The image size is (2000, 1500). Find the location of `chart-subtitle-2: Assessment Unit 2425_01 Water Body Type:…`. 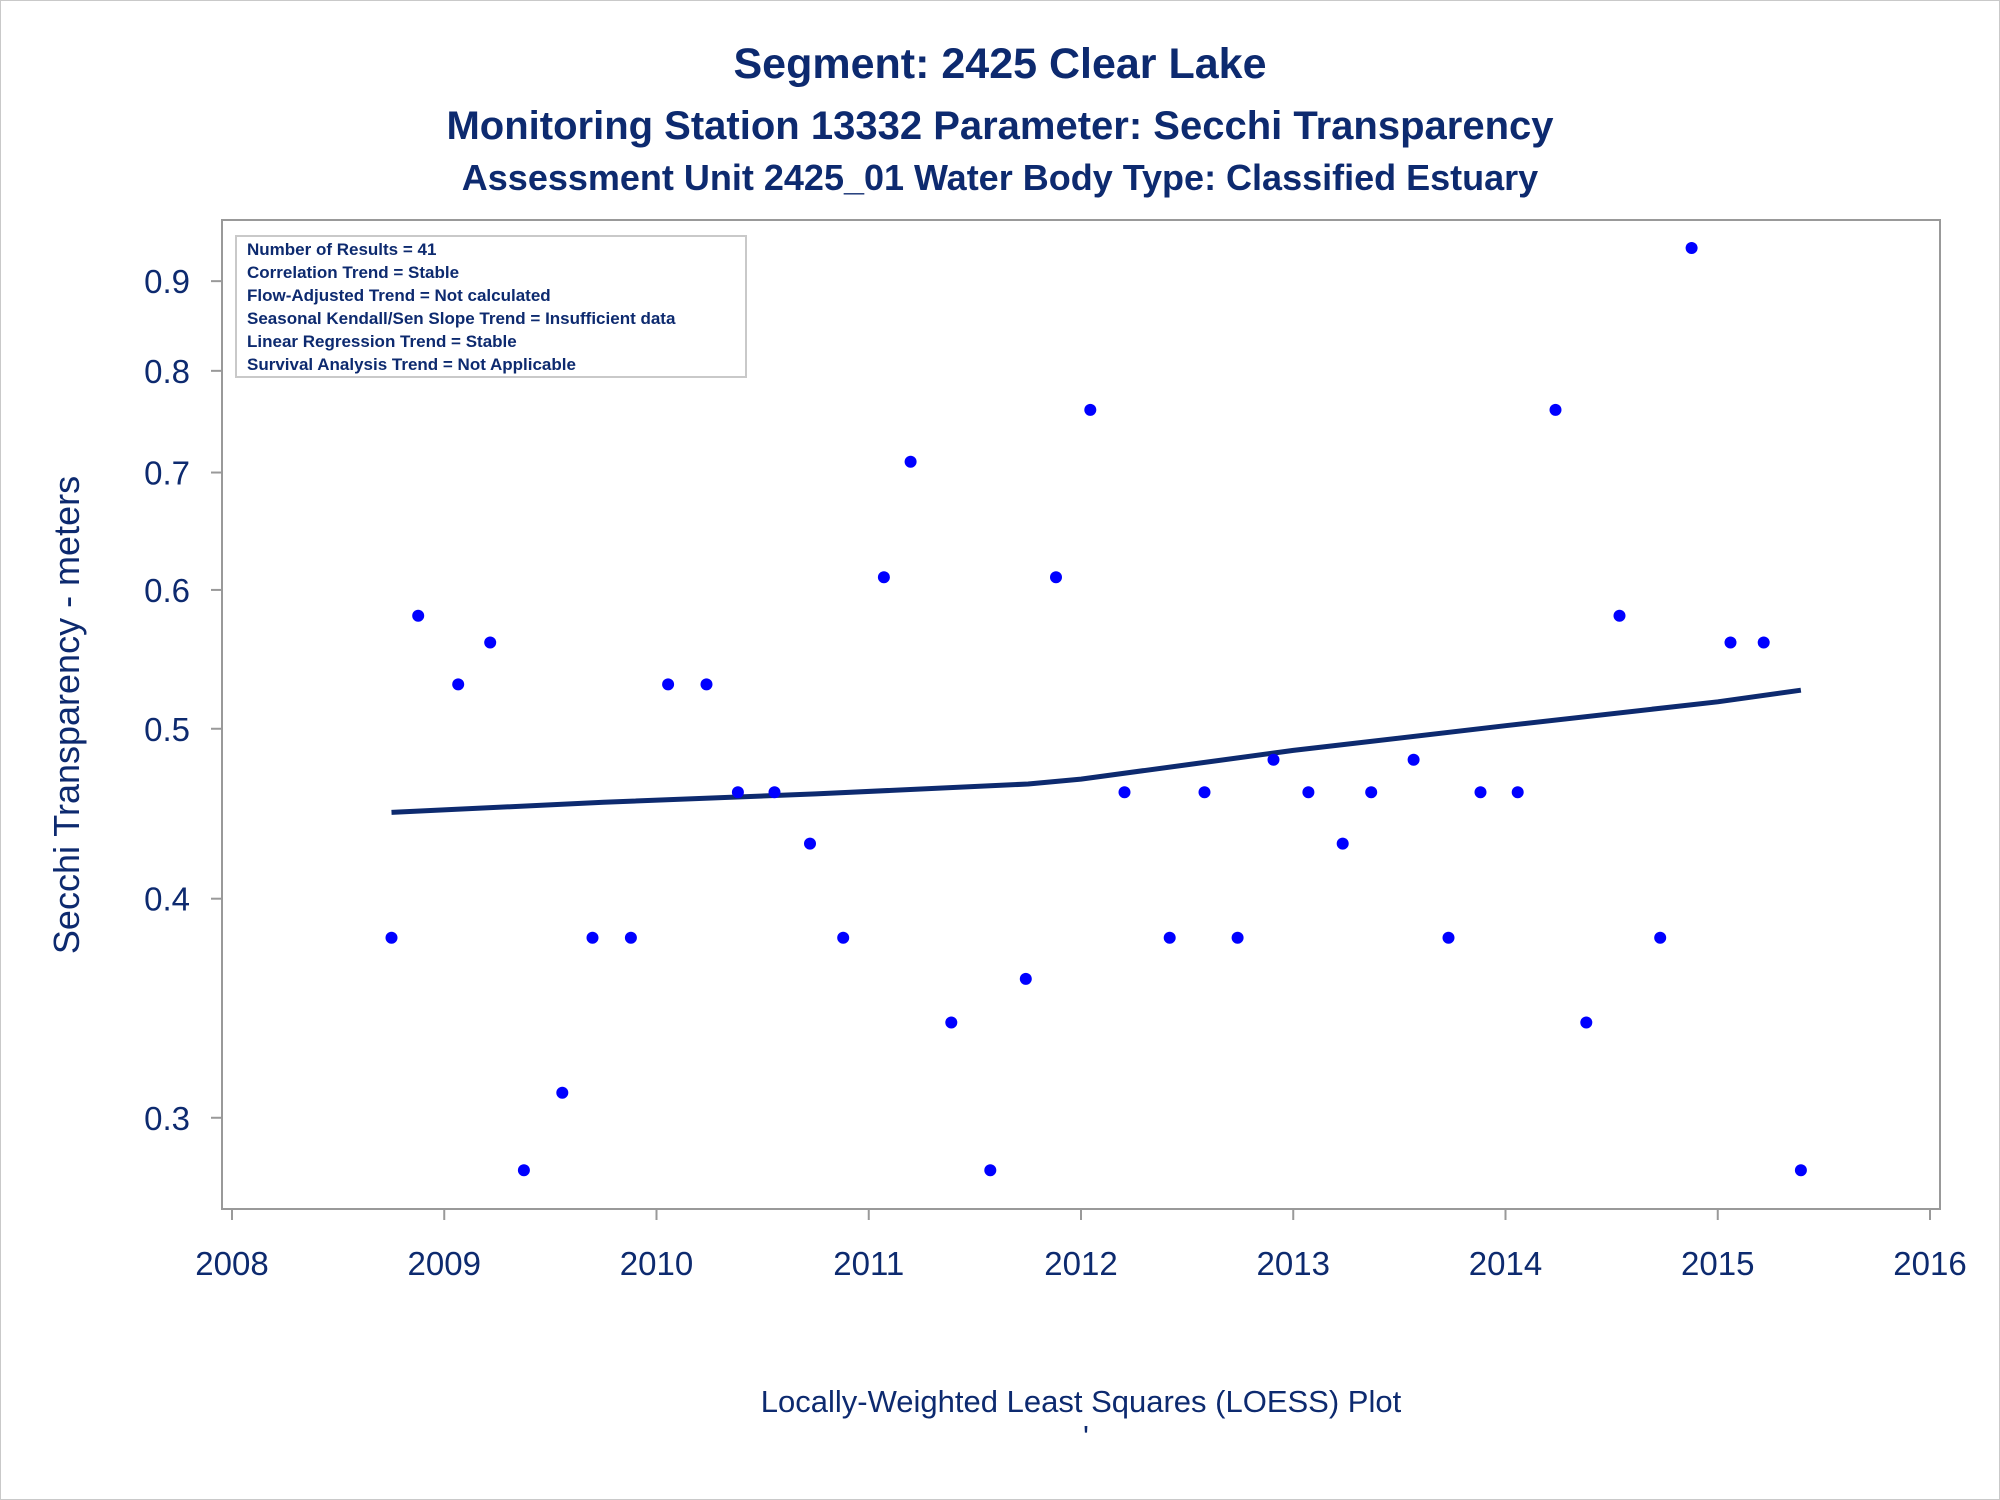

chart-subtitle-2: Assessment Unit 2425_01 Water Body Type:… is located at coordinates (1000, 177).